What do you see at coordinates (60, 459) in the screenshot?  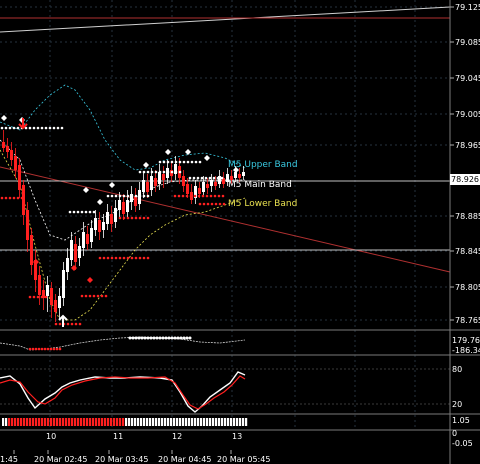 I see `time-axis-label: 20 Mar 02:45` at bounding box center [60, 459].